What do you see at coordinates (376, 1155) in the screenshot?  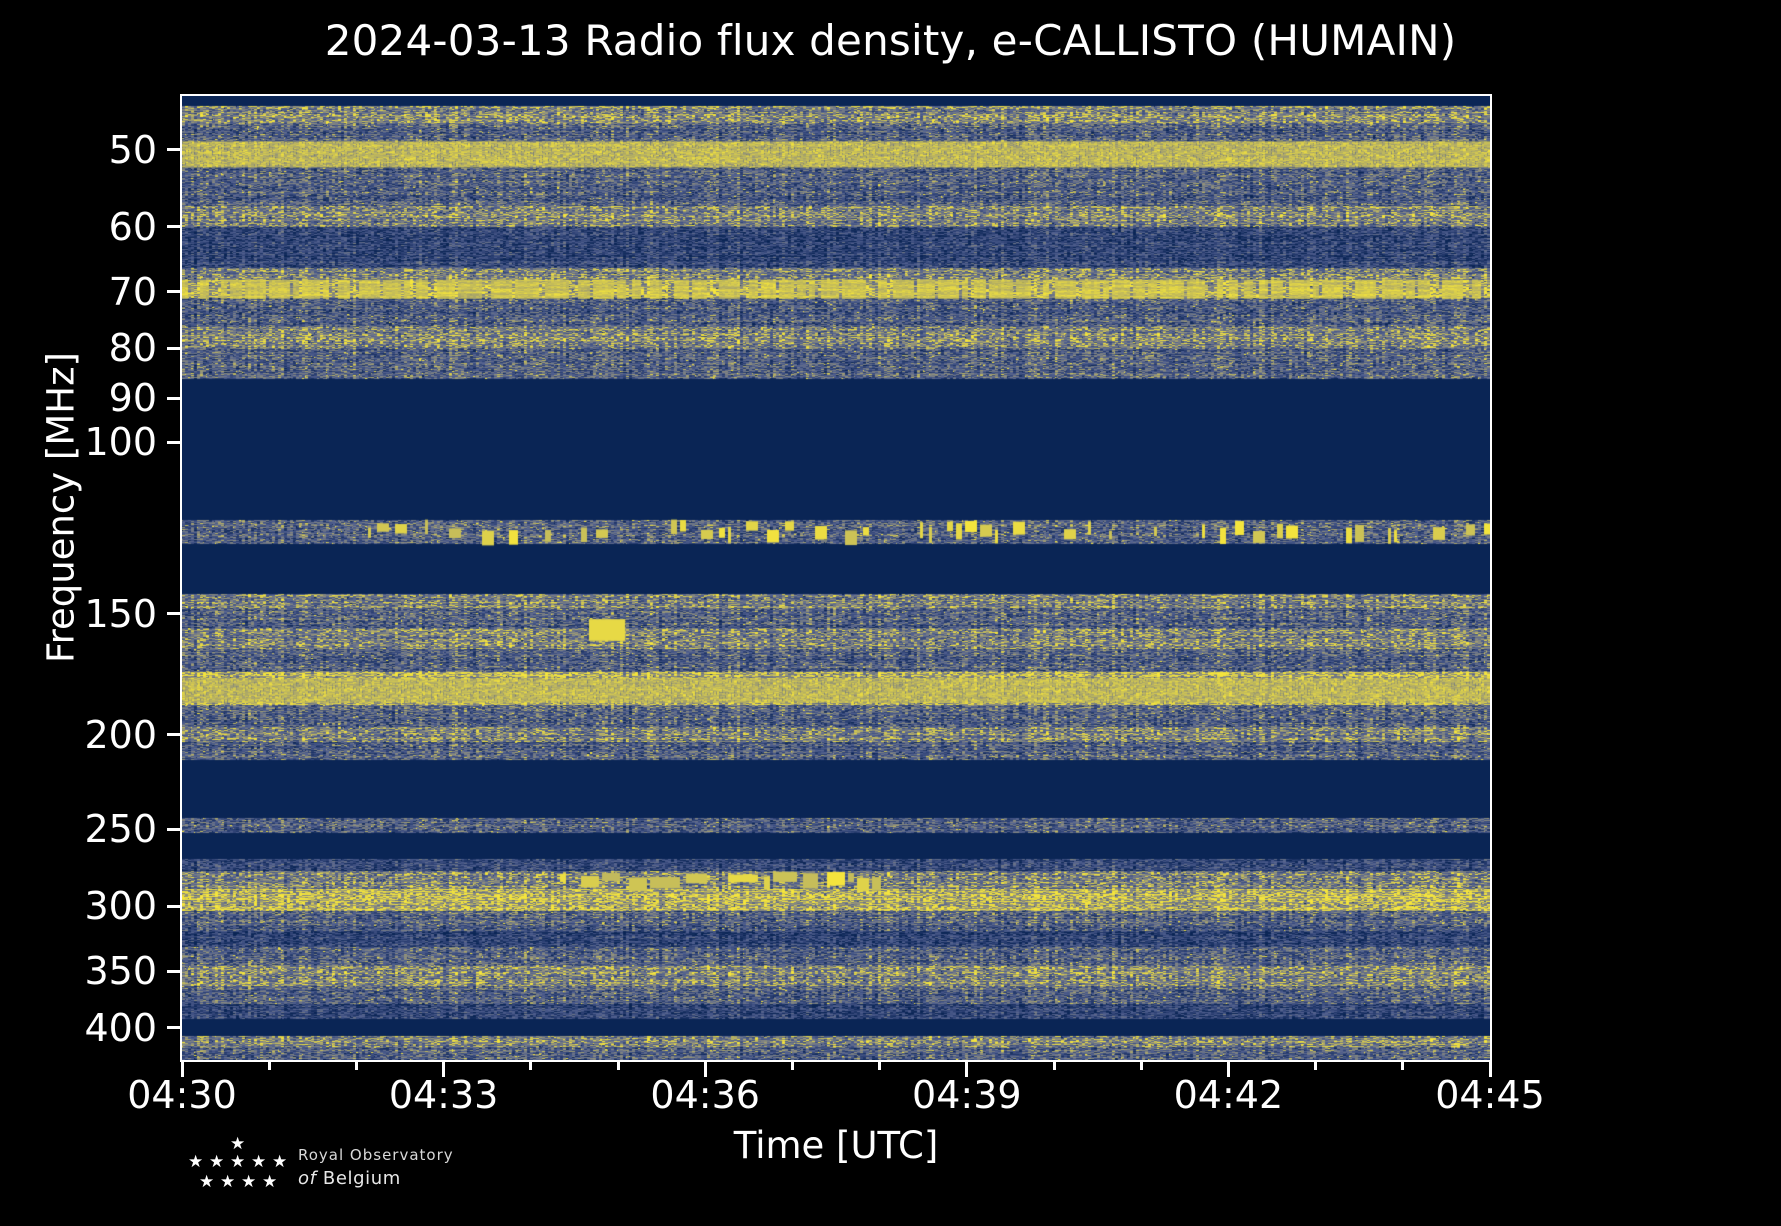 I see `logo-line-1: Royal Observatory` at bounding box center [376, 1155].